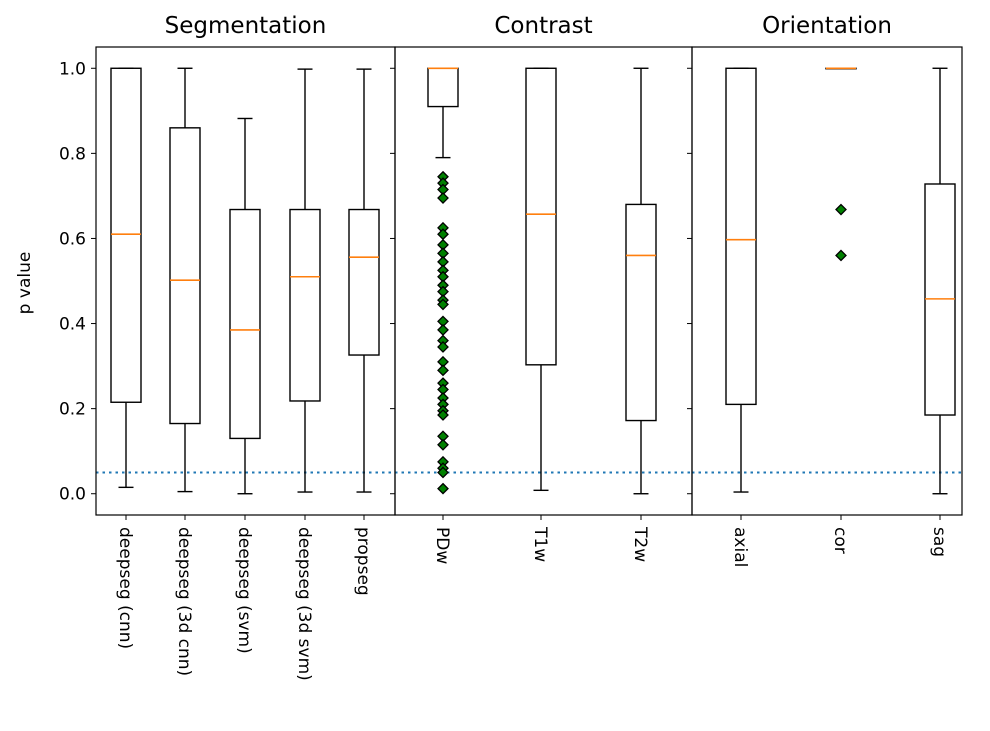  What do you see at coordinates (363, 561) in the screenshot?
I see `box-0-4-label: propseg` at bounding box center [363, 561].